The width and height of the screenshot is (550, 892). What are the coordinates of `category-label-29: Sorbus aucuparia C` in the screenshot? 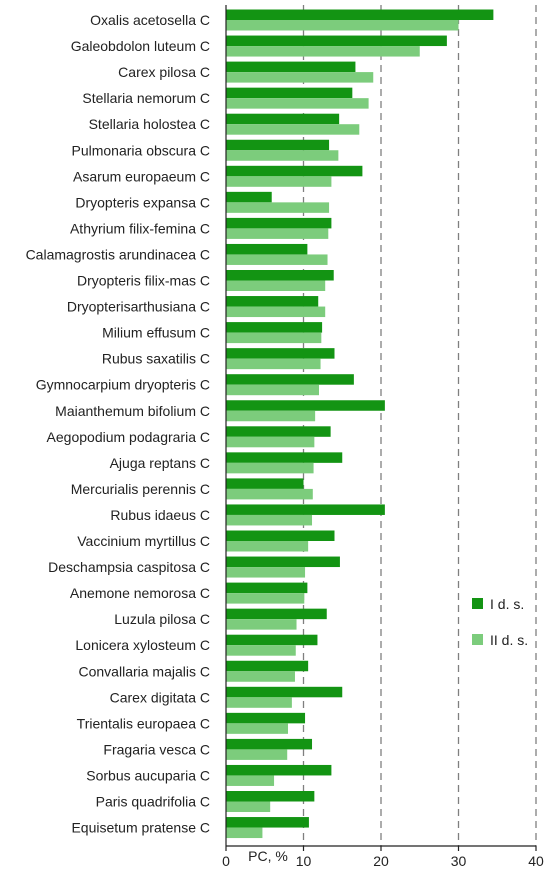 It's located at (148, 775).